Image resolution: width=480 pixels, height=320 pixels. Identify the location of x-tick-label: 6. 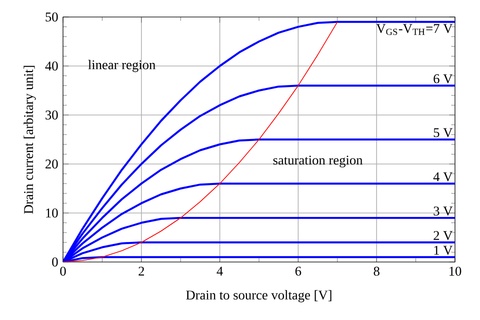
(298, 271).